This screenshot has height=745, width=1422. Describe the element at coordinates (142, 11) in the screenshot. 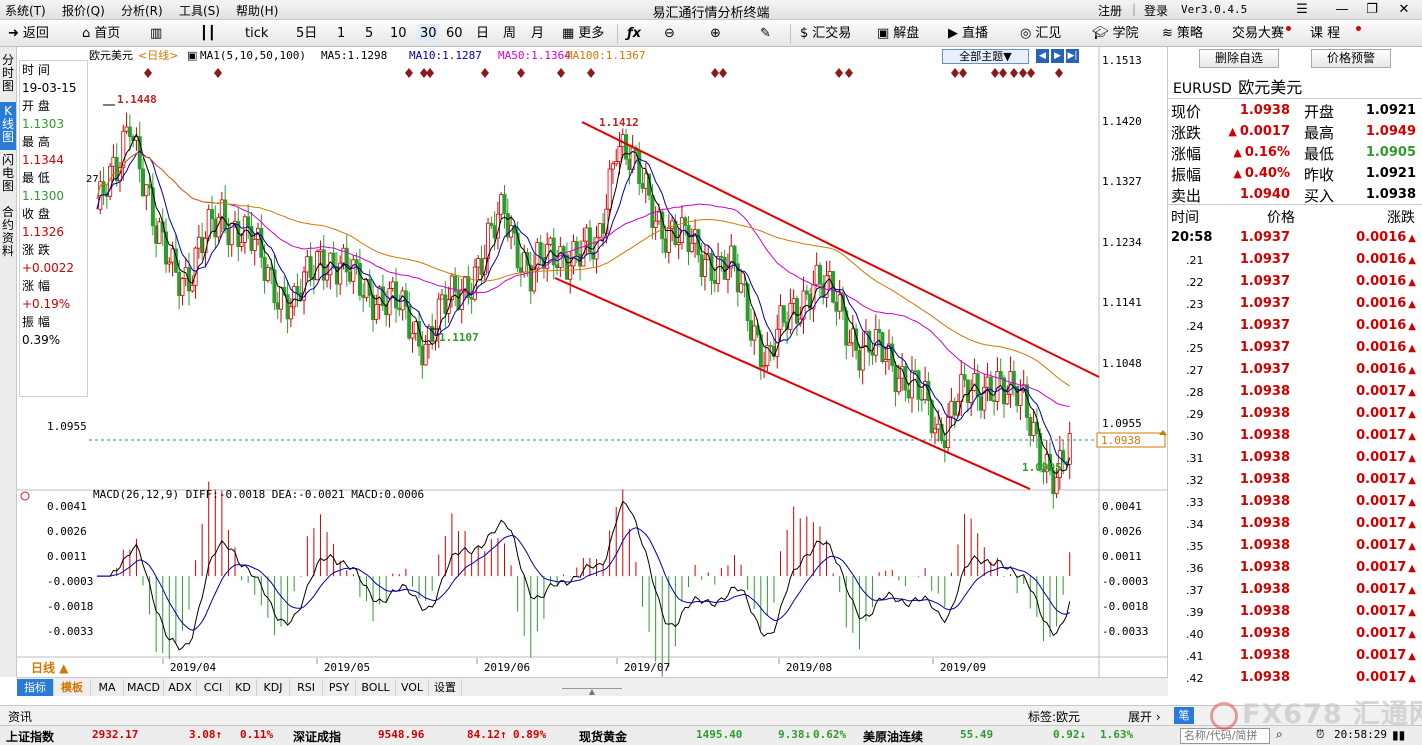

I see `menu-analysis: 分析(R)` at that location.